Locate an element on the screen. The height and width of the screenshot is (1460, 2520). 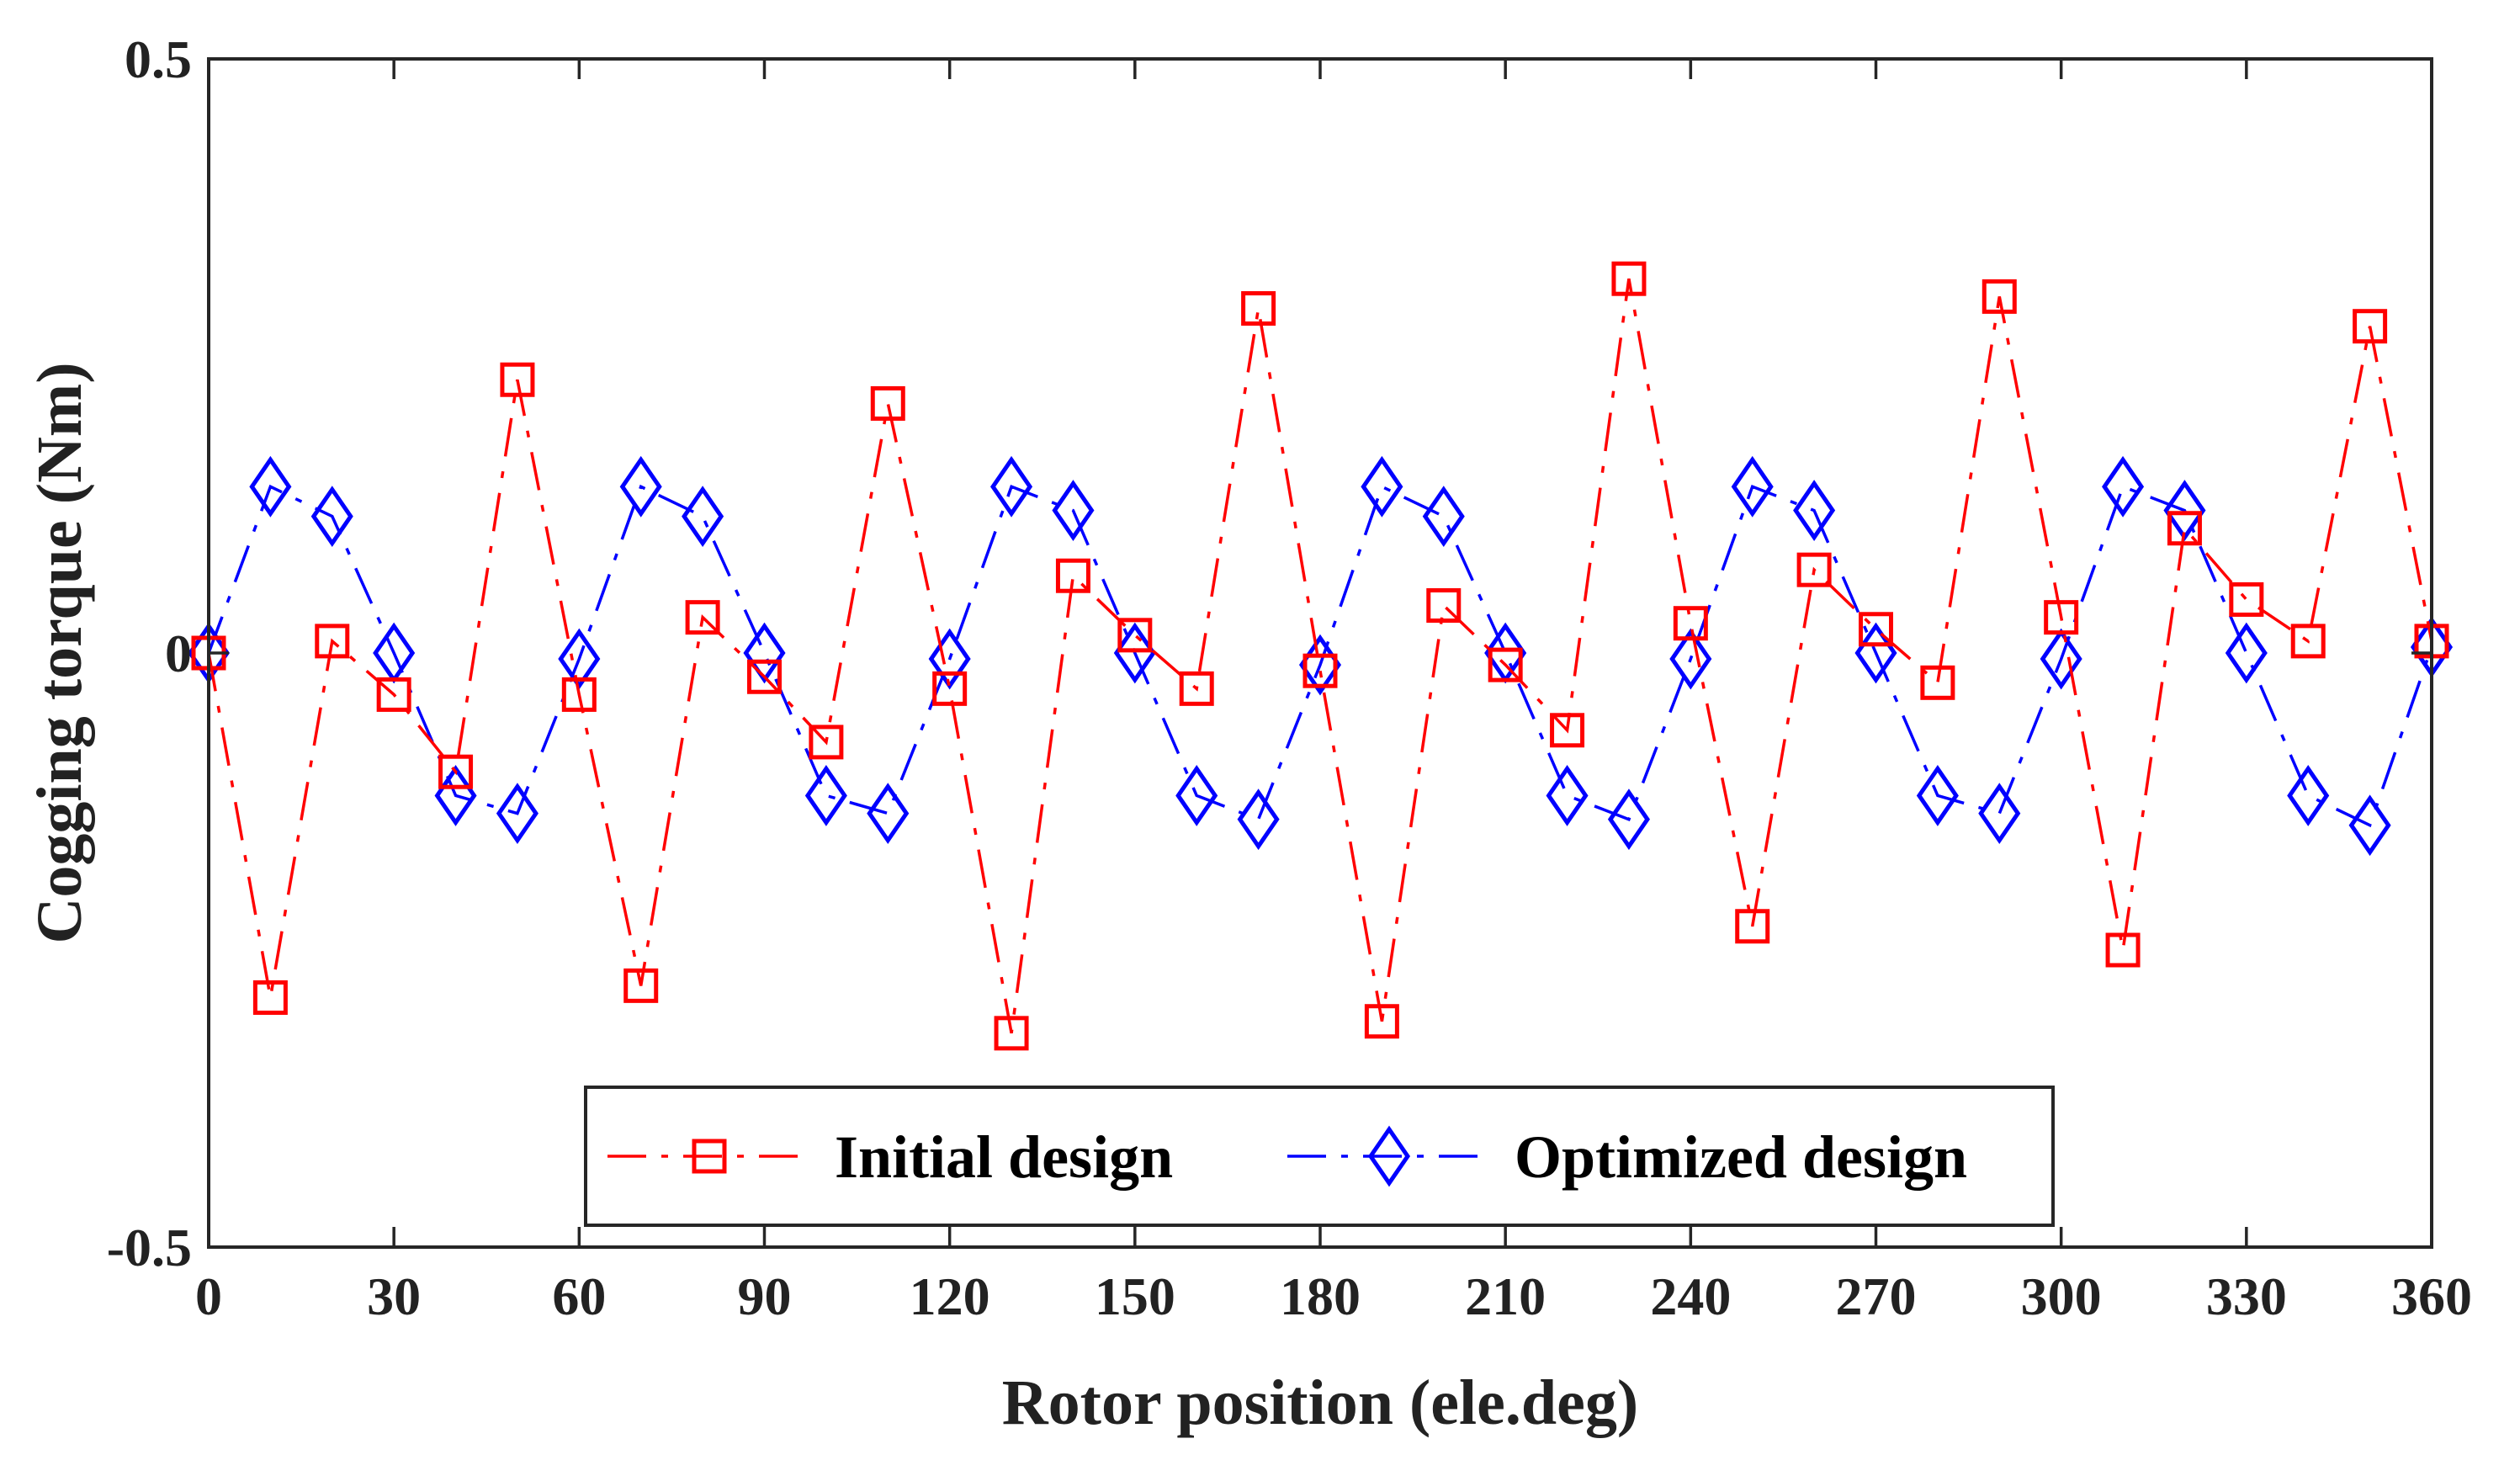
legend-item-initial: Initial design is located at coordinates (890, 1157).